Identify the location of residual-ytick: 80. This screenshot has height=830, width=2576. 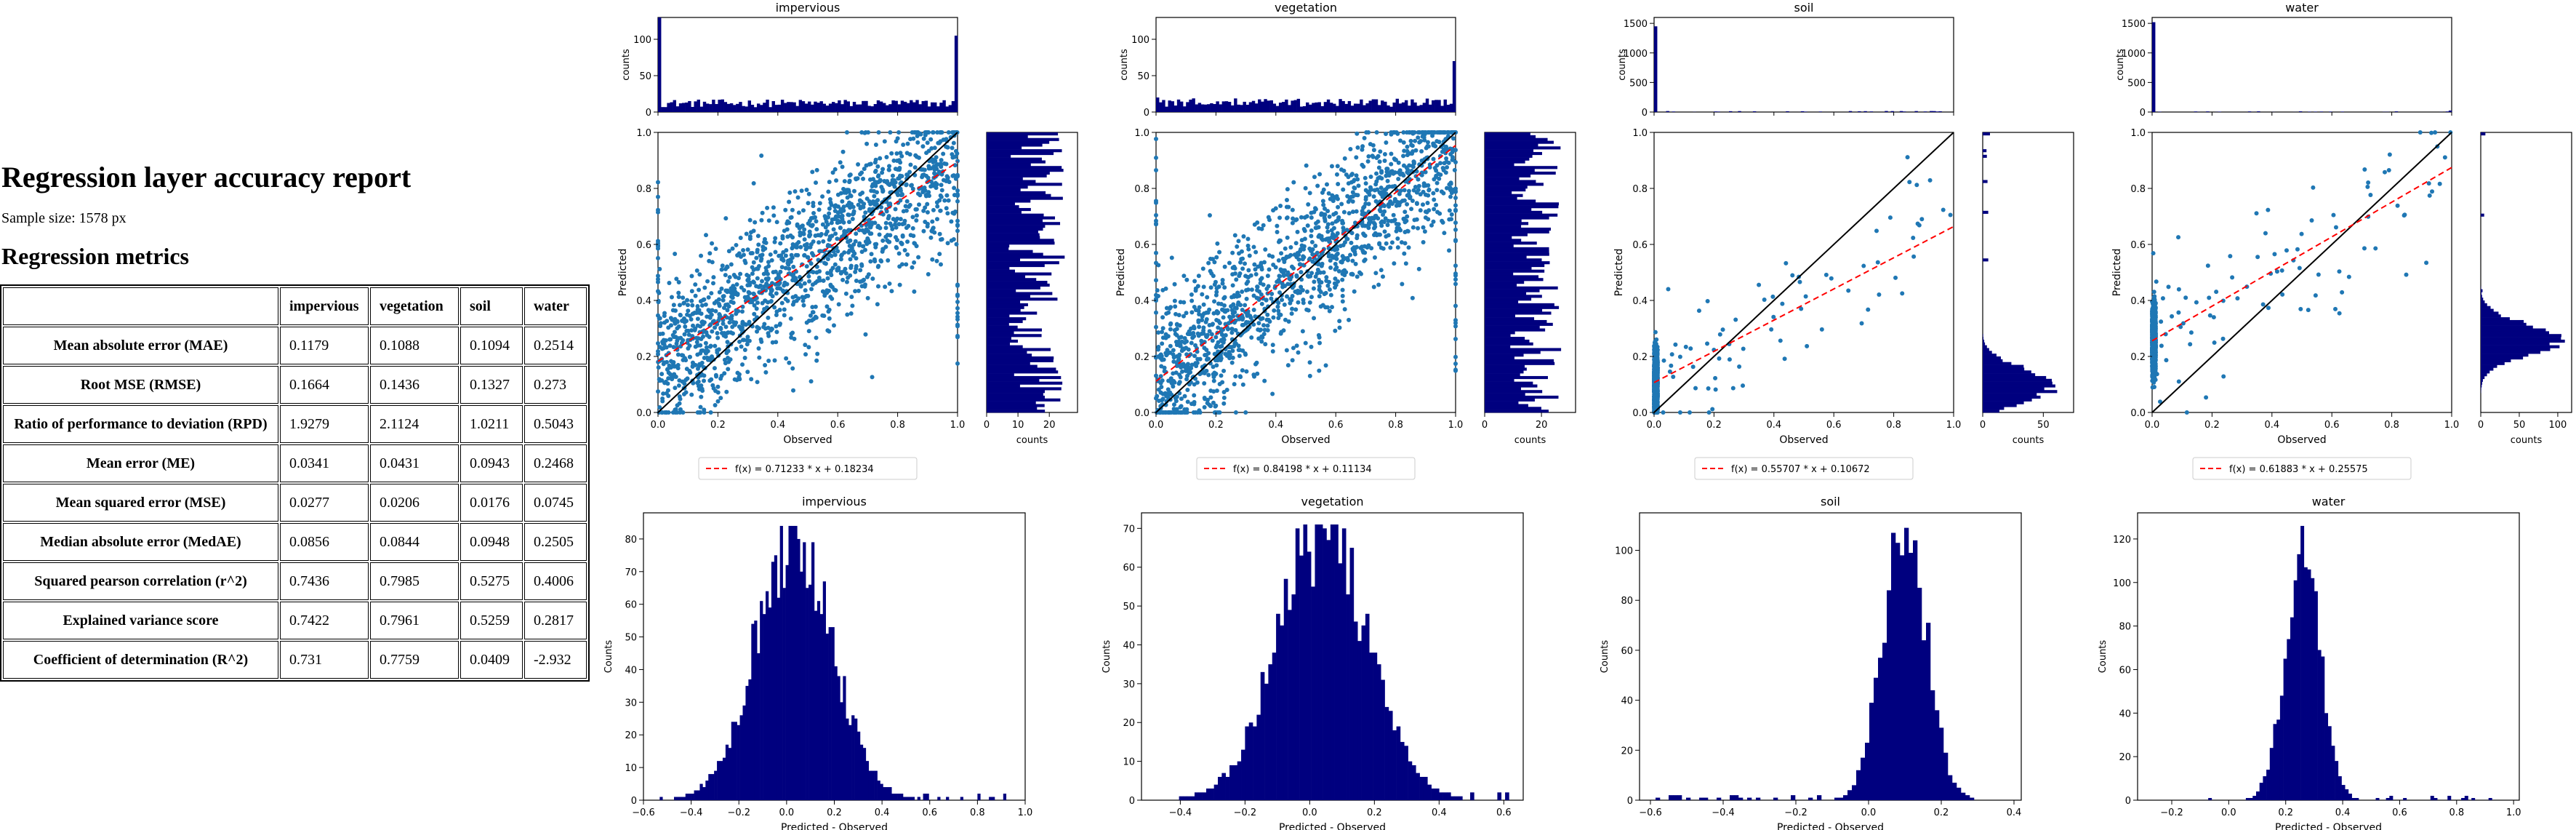
(631, 540).